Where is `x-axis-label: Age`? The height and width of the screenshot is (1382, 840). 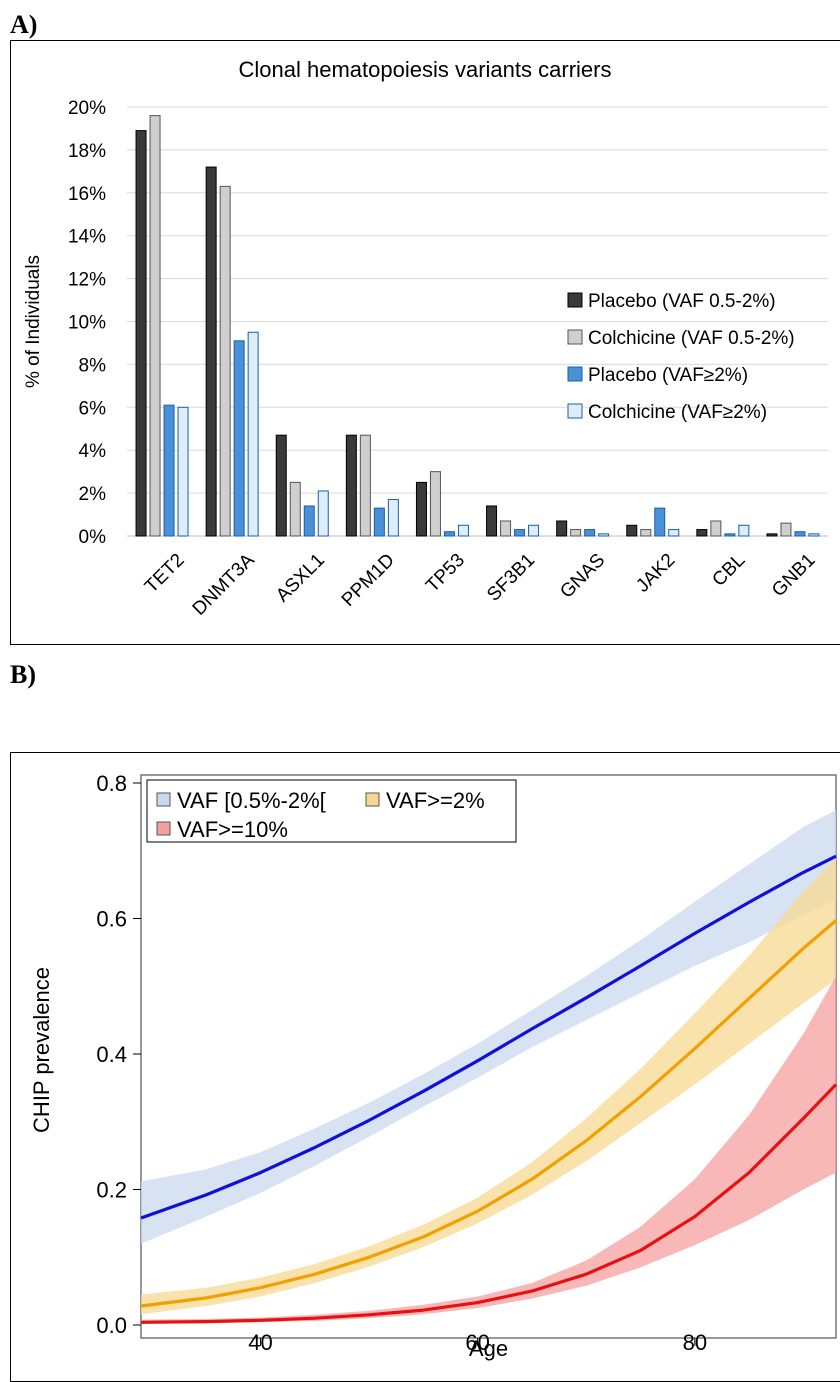
x-axis-label: Age is located at coordinates (488, 1348).